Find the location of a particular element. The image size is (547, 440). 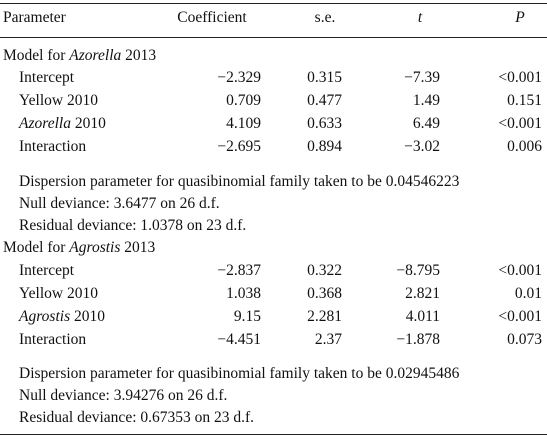

table-cell-t: −1.878 is located at coordinates (418, 339).